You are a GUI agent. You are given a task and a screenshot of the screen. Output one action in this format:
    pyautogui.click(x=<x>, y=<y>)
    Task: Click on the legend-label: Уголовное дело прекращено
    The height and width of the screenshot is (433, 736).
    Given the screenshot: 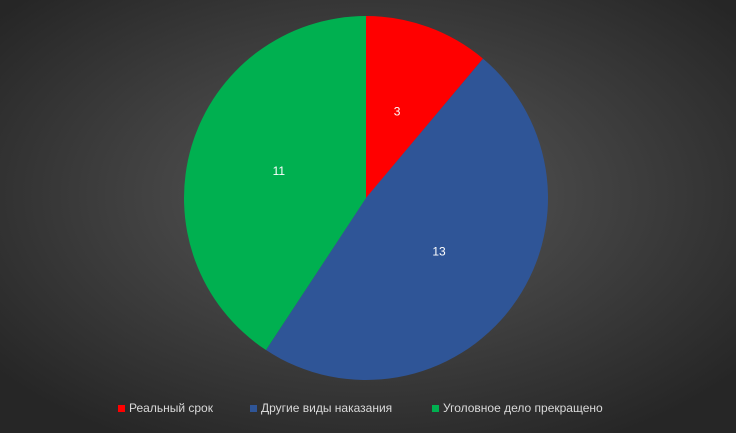 What is the action you would take?
    pyautogui.click(x=523, y=408)
    